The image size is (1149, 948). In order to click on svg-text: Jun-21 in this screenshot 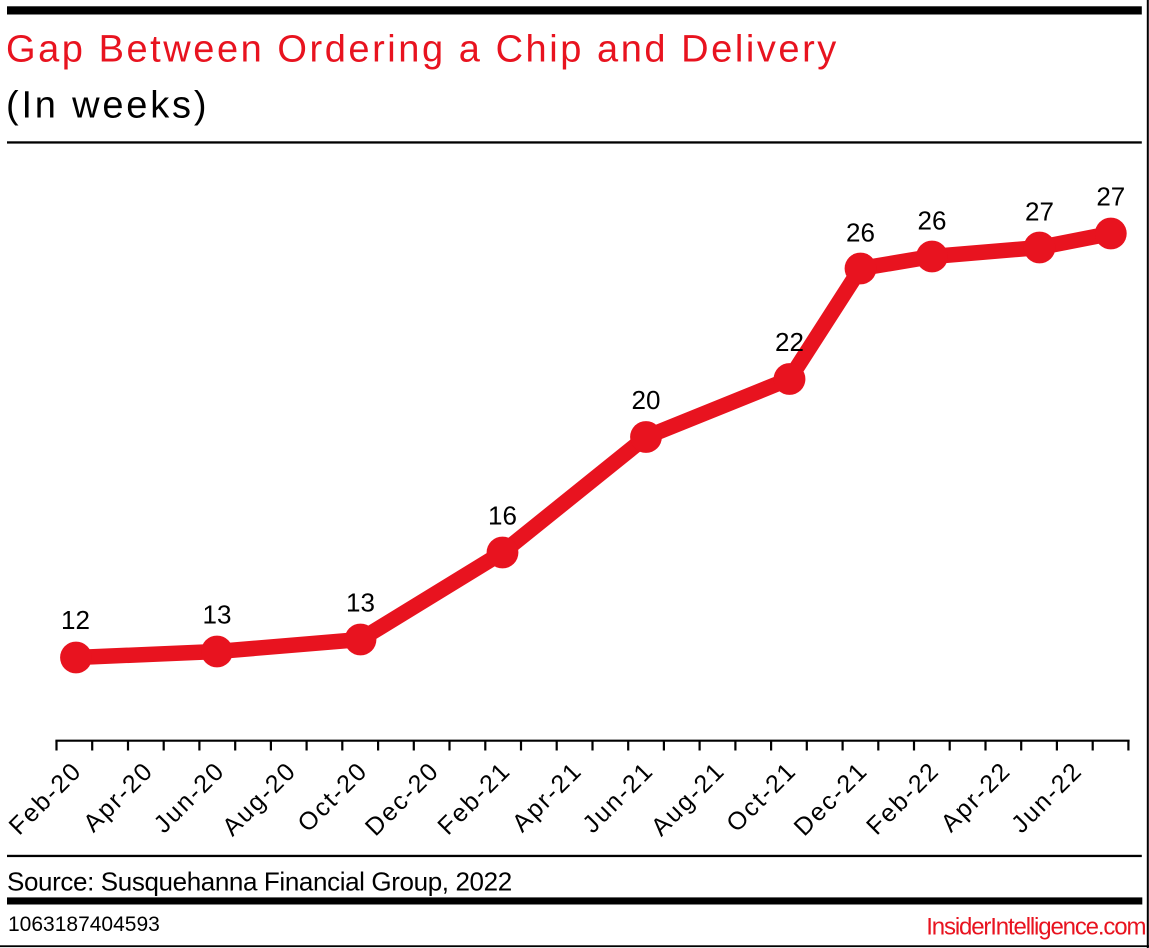, I will do `click(618, 797)`.